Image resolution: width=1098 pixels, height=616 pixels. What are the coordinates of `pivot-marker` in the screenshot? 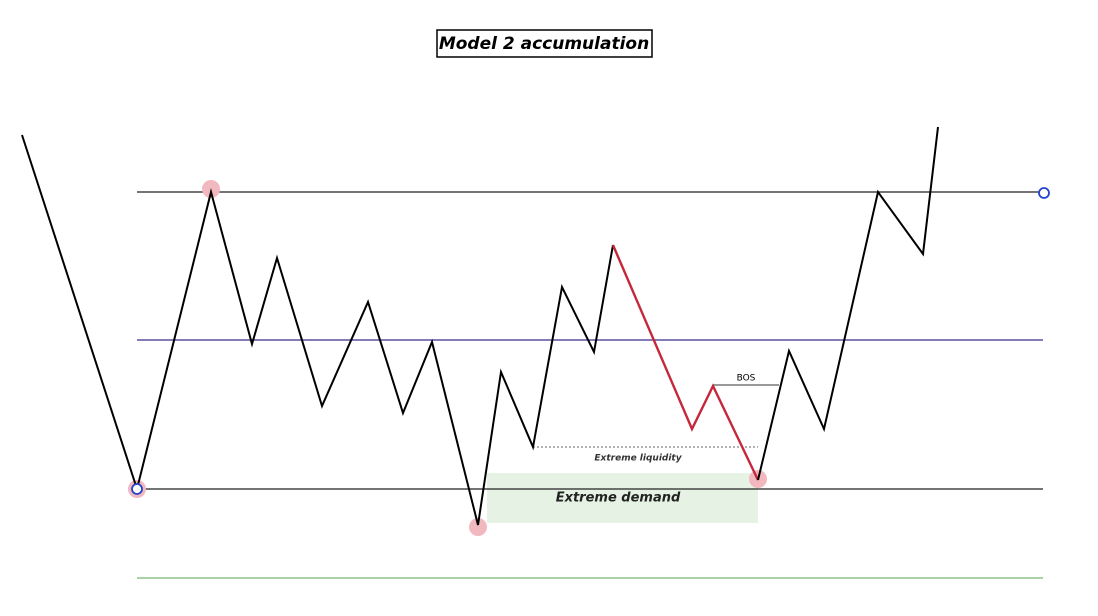 It's located at (478, 527).